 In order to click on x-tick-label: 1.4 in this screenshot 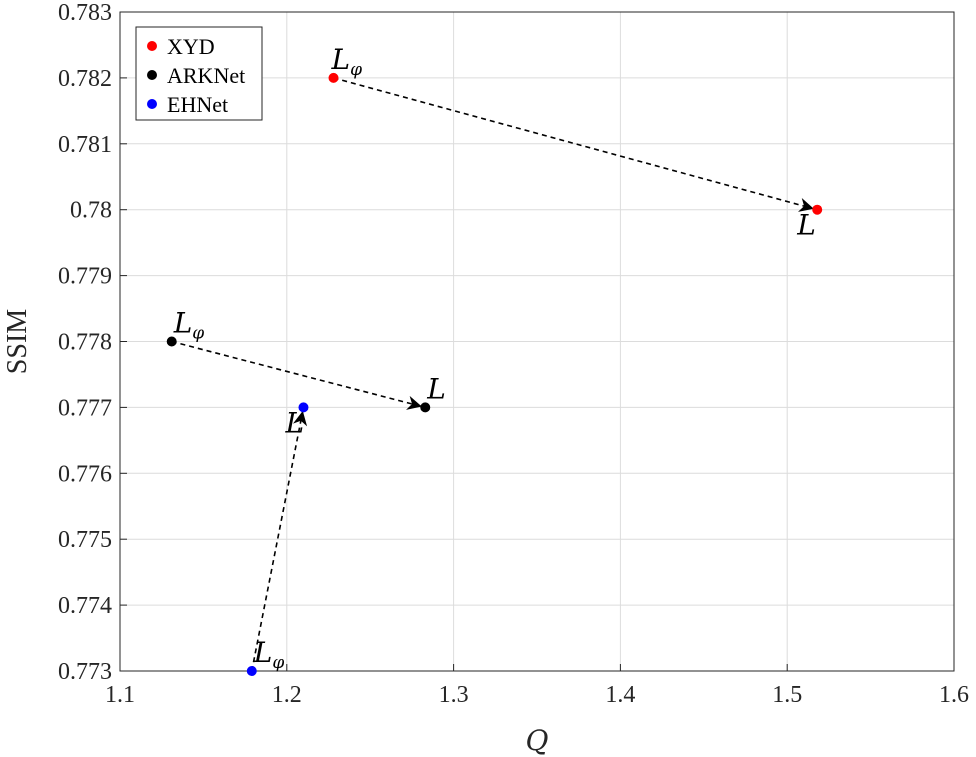, I will do `click(620, 695)`.